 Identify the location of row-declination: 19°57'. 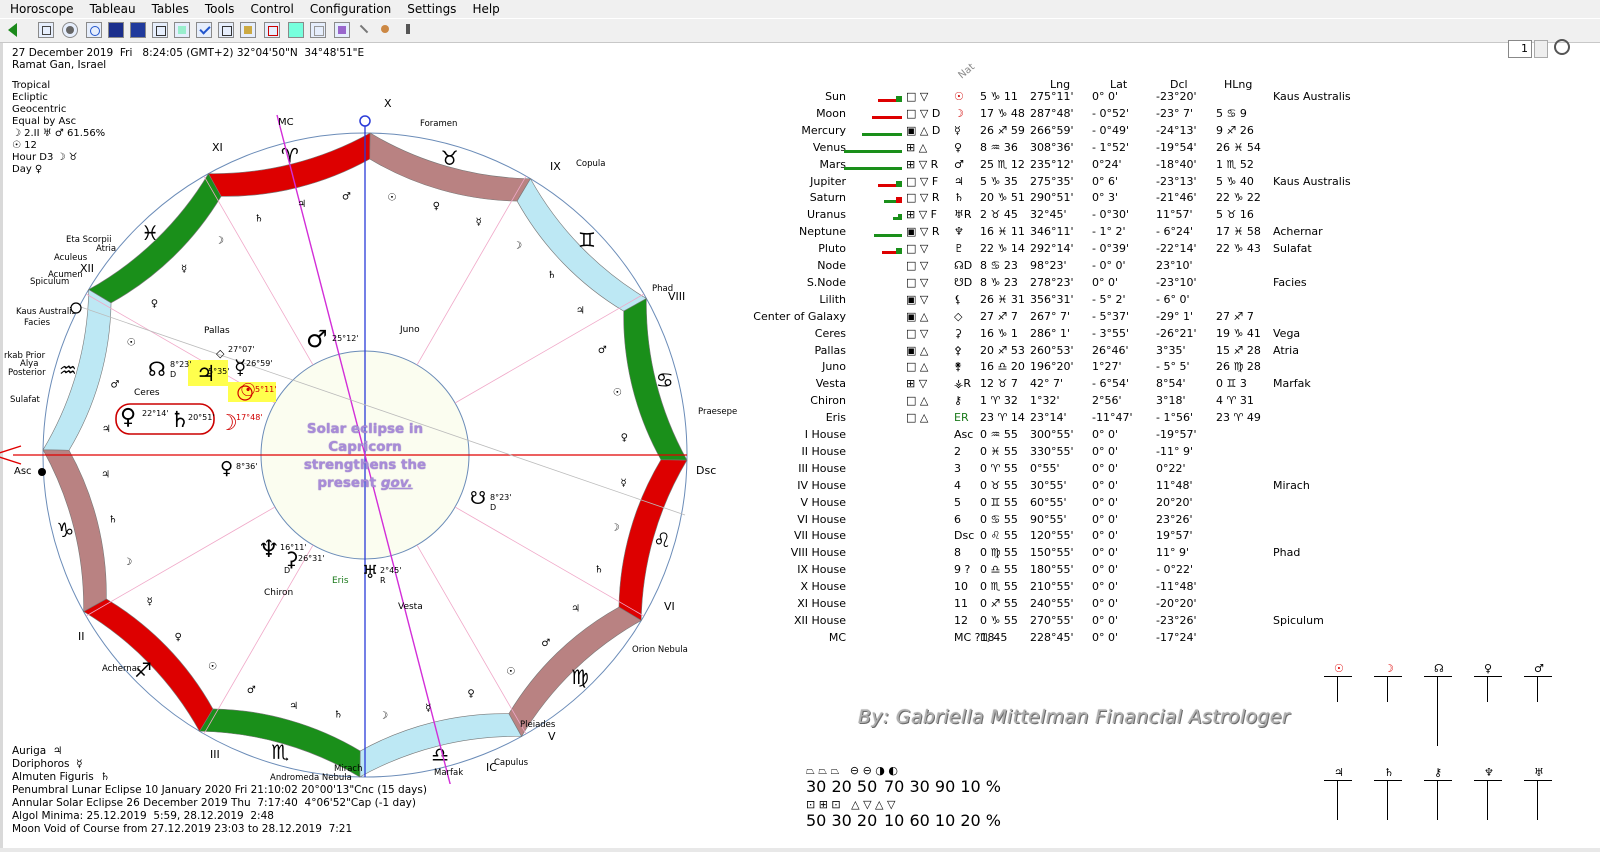
(1174, 536).